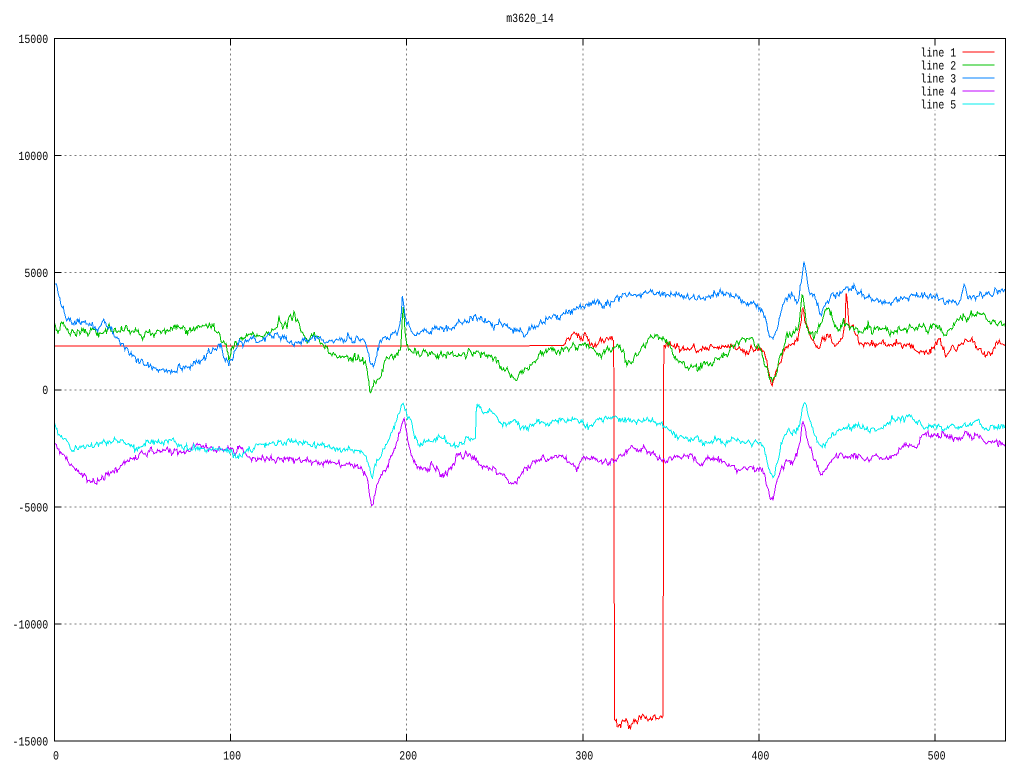 The height and width of the screenshot is (768, 1024). Describe the element at coordinates (33, 157) in the screenshot. I see `svg-text: 10000` at that location.